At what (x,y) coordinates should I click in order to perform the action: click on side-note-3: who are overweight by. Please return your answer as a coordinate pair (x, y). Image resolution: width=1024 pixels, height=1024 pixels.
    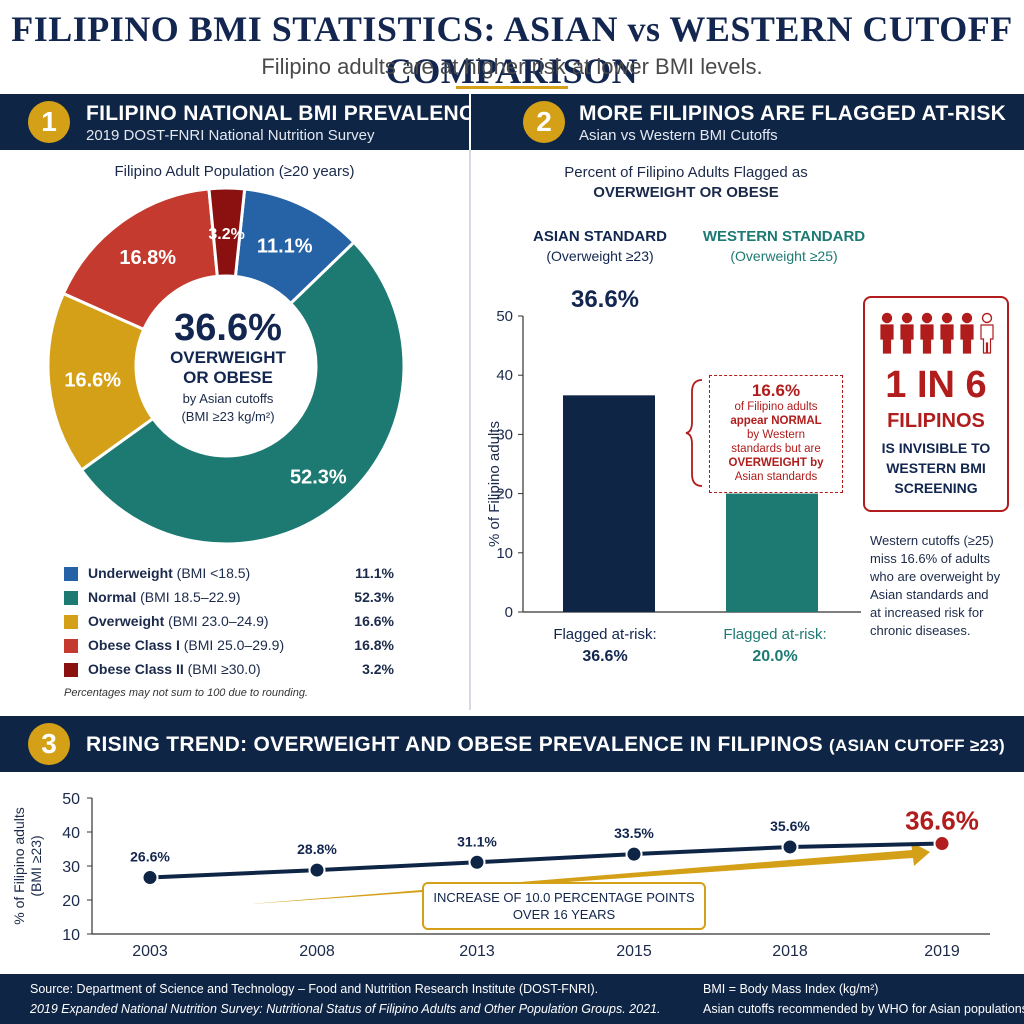
    Looking at the image, I should click on (935, 576).